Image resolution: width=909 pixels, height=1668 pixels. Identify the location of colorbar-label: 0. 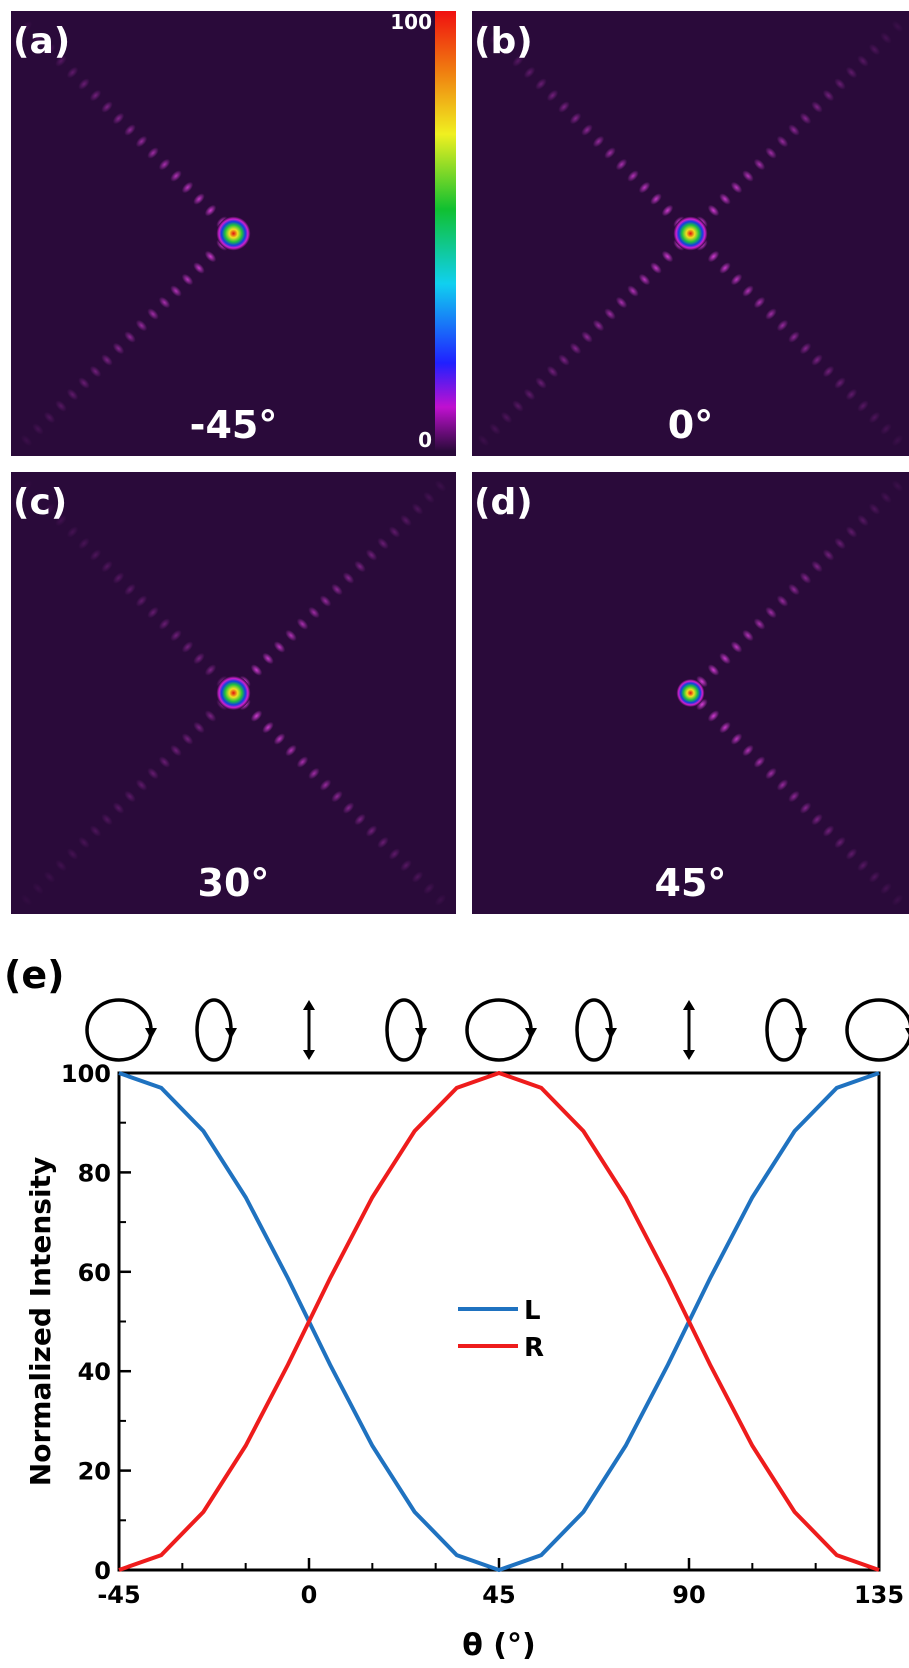
(425, 440).